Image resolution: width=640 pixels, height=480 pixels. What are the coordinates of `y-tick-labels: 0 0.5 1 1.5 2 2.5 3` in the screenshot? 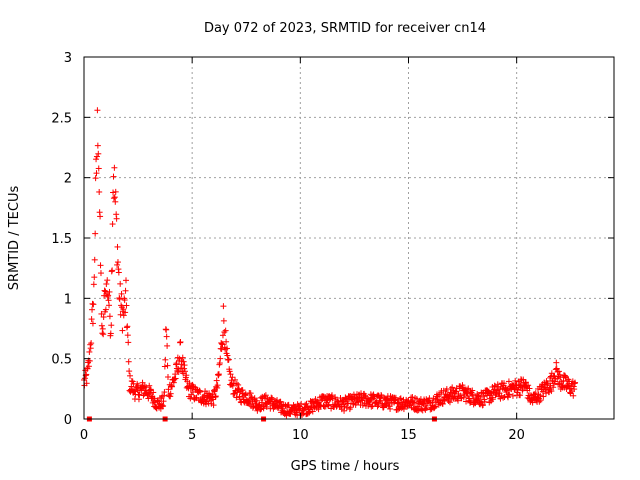 It's located at (61, 239).